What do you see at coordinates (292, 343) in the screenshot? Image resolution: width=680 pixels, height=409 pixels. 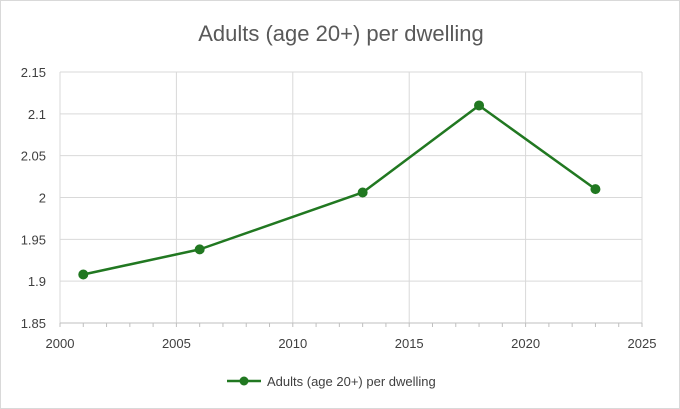 I see `x-tick-label: 2010` at bounding box center [292, 343].